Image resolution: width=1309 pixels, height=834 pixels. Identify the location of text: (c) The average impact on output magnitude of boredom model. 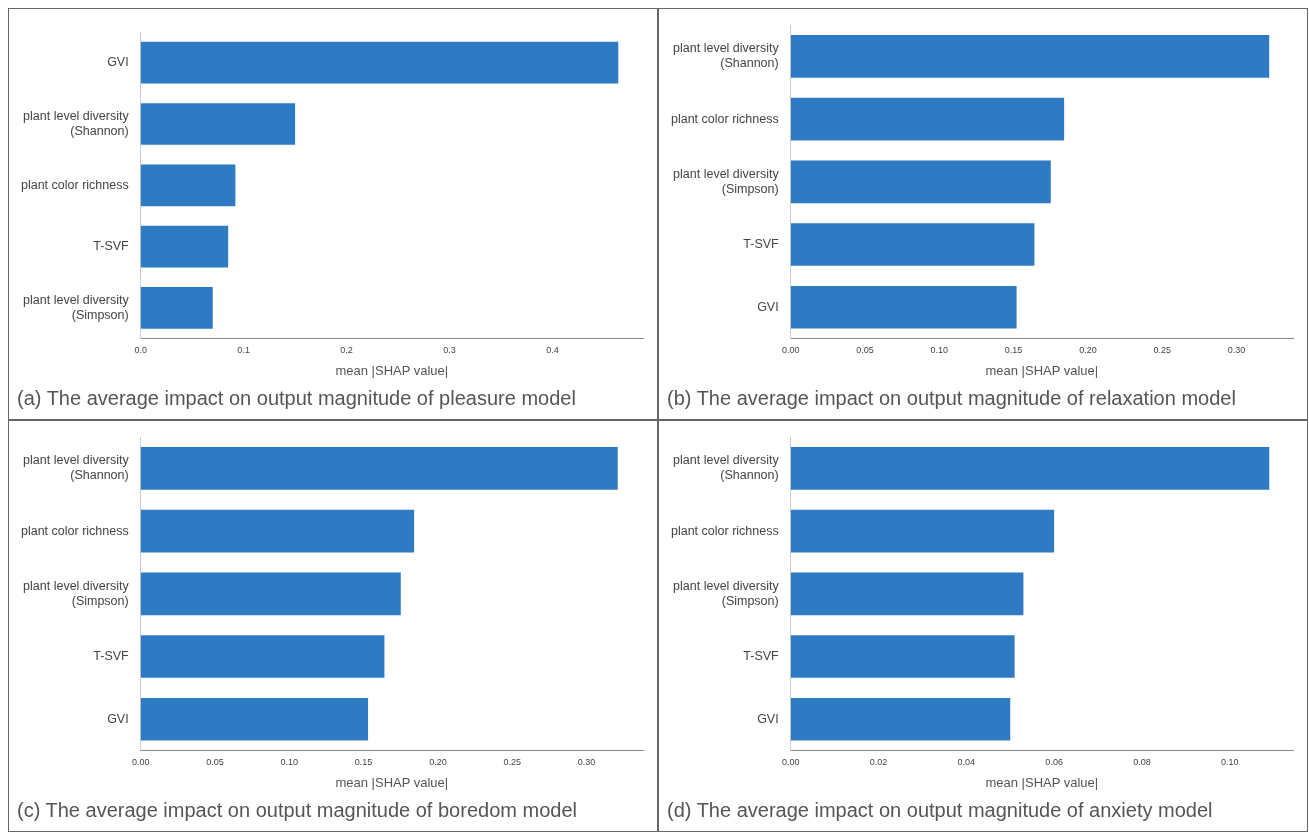
(297, 809).